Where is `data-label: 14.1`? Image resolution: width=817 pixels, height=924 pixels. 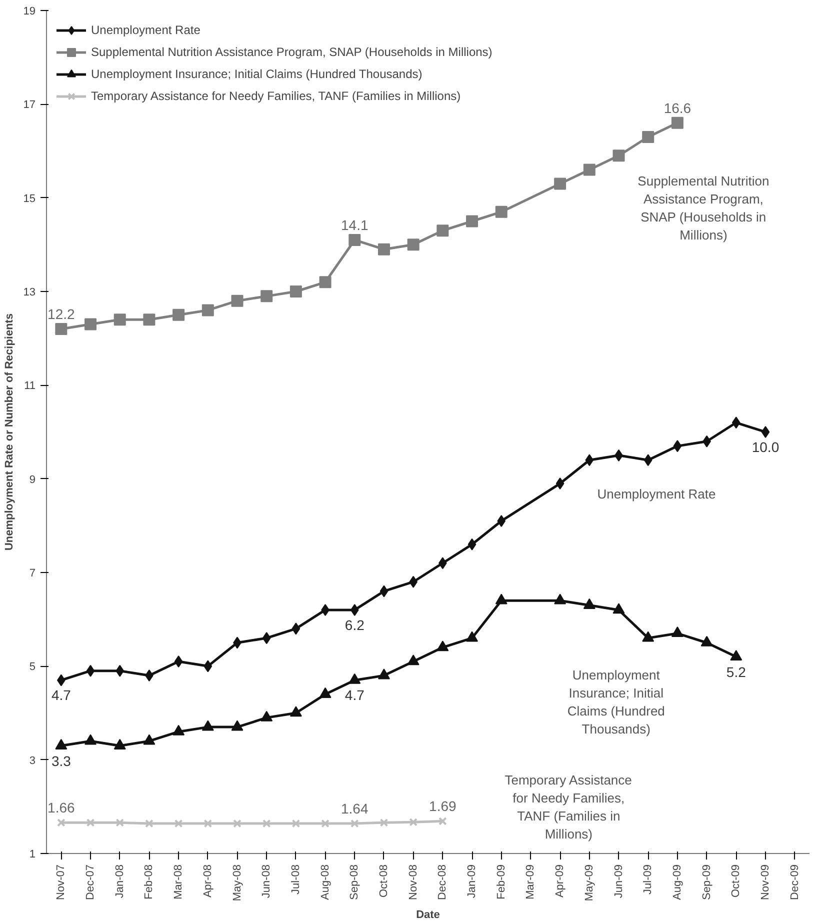
data-label: 14.1 is located at coordinates (354, 224).